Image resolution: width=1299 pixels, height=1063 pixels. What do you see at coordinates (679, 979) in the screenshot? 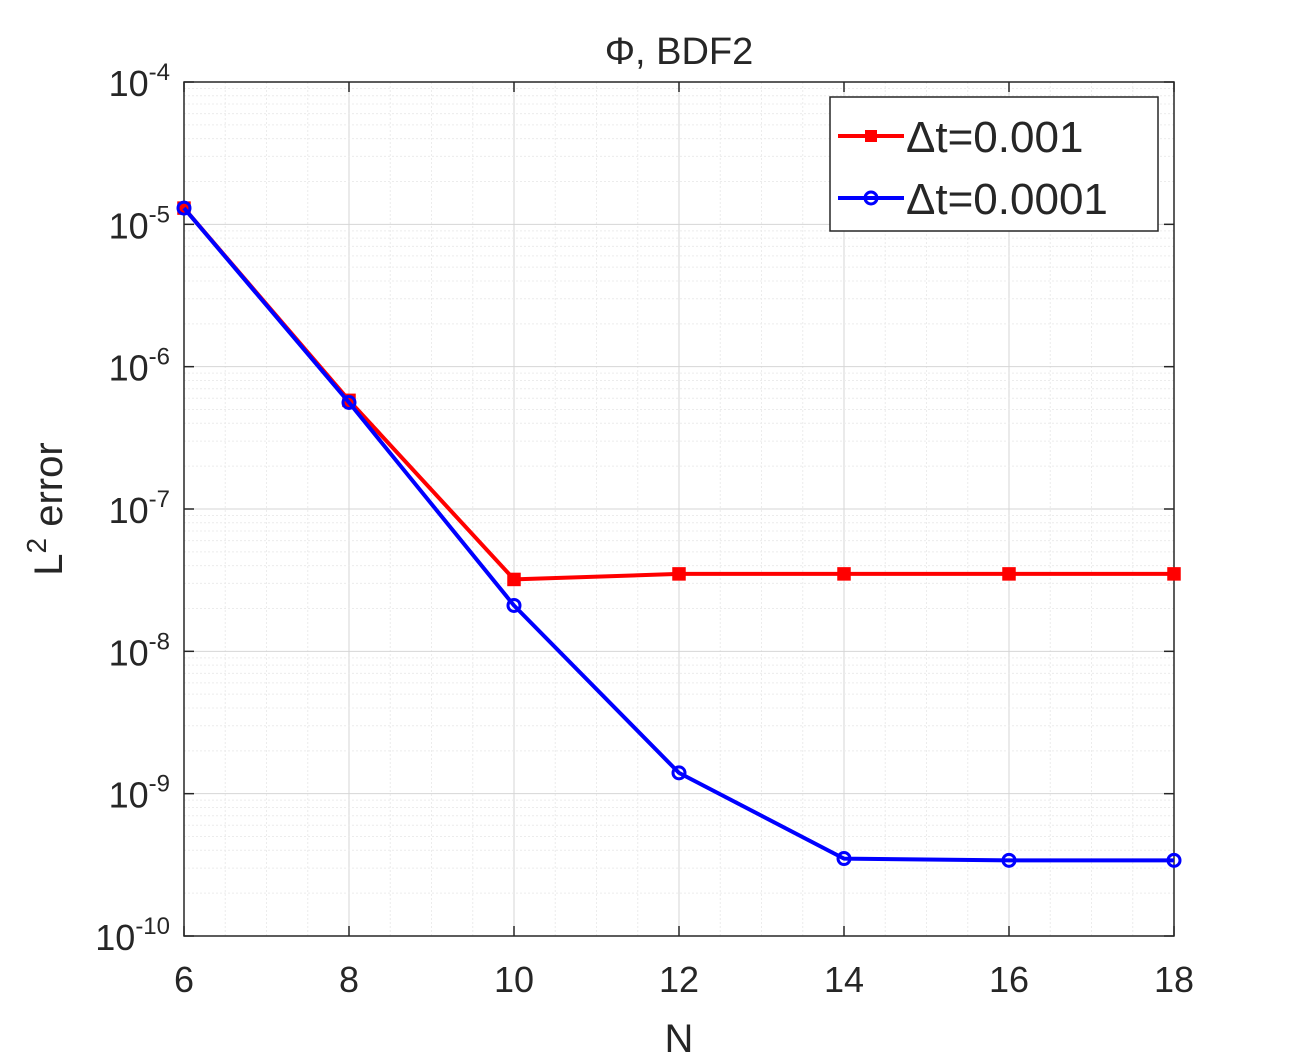
I see `x-tick-label: 12` at bounding box center [679, 979].